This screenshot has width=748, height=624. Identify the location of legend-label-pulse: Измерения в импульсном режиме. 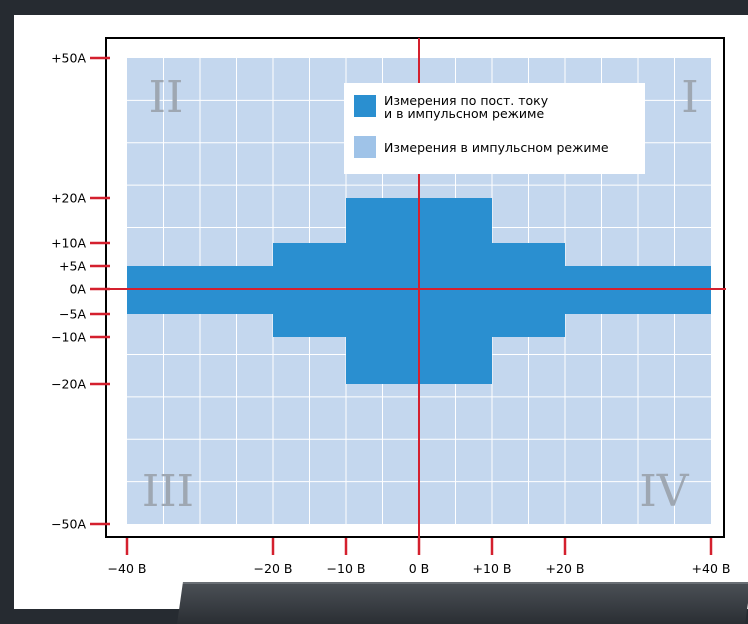
(496, 147).